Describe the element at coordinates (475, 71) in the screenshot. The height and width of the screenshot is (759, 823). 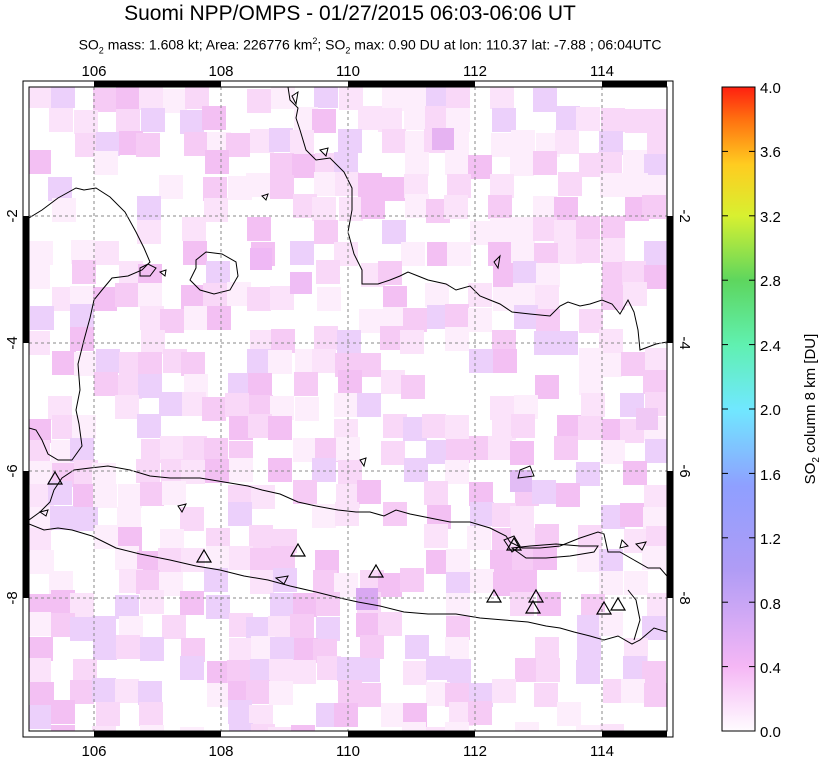
I see `lon-tick-label: 112` at that location.